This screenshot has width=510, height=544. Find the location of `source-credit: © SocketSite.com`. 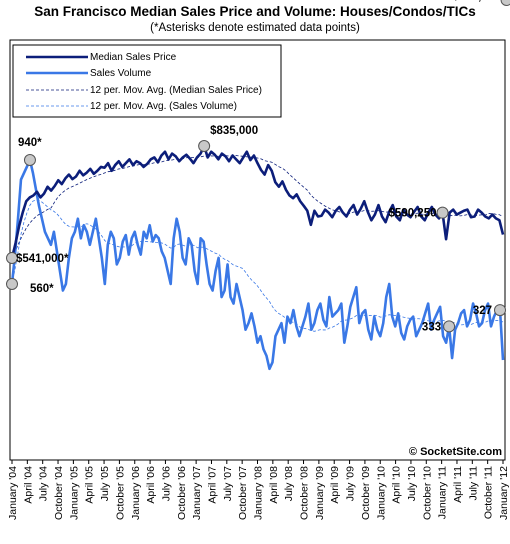

source-credit: © SocketSite.com is located at coordinates (455, 452).